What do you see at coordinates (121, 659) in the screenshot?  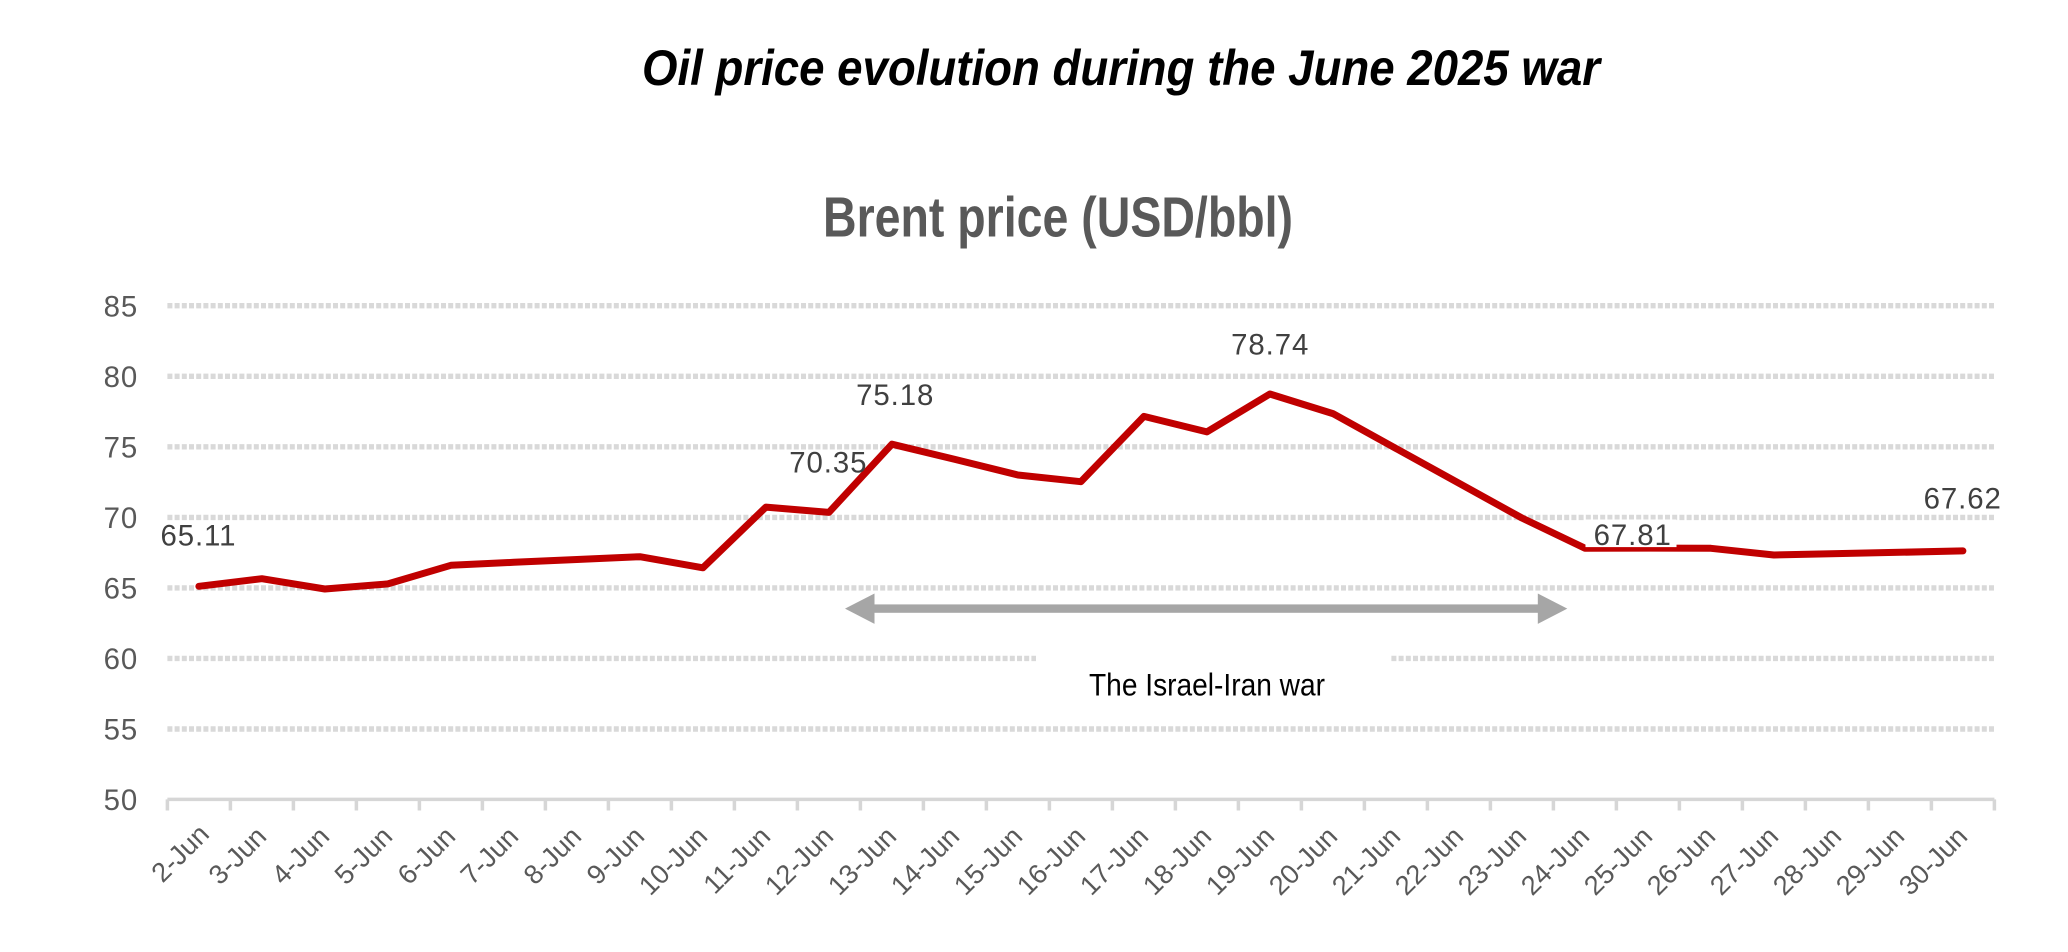 I see `svg-text: 60` at bounding box center [121, 659].